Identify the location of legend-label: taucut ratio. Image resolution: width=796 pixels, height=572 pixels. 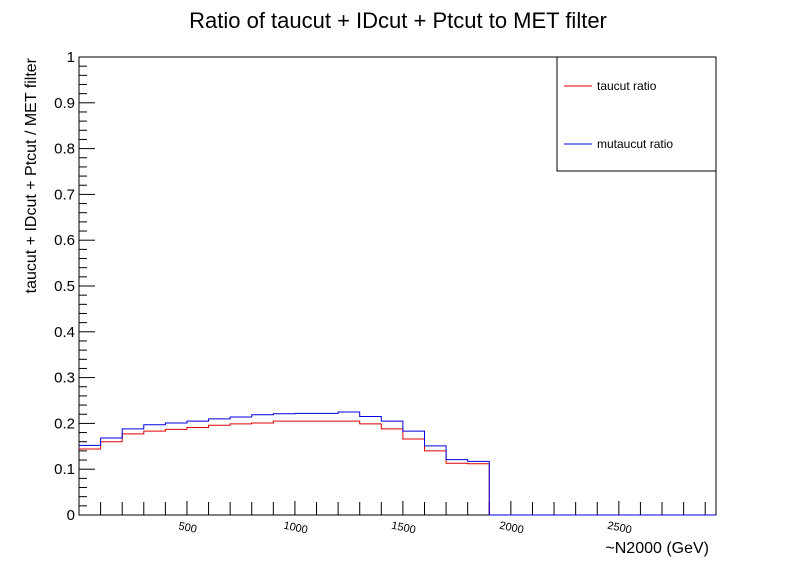
(627, 86).